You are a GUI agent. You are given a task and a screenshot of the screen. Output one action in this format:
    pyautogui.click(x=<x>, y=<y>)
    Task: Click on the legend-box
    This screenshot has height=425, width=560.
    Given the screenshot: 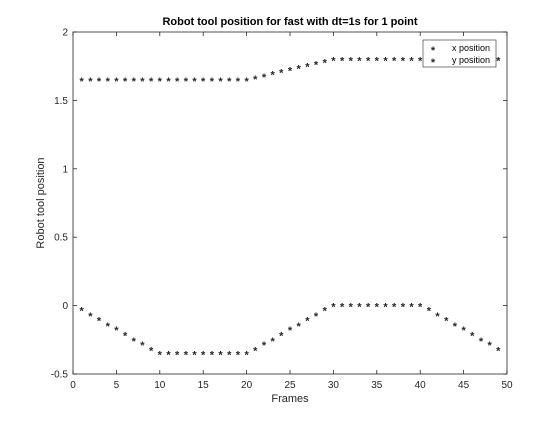 What is the action you would take?
    pyautogui.click(x=459, y=53)
    